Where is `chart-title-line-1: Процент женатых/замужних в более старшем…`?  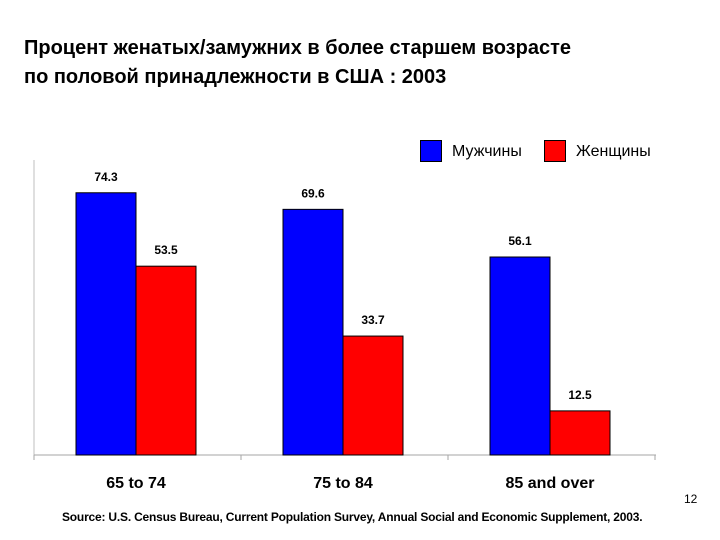
chart-title-line-1: Процент женатых/замужних в более старшем… is located at coordinates (298, 48).